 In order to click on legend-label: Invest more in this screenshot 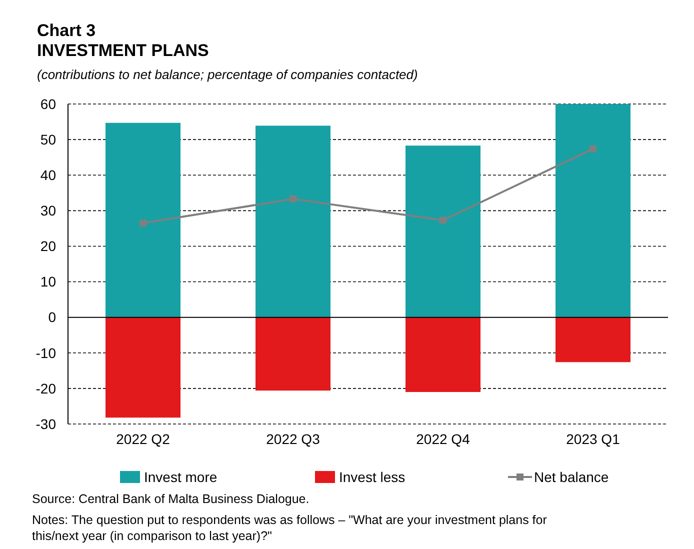, I will do `click(181, 476)`.